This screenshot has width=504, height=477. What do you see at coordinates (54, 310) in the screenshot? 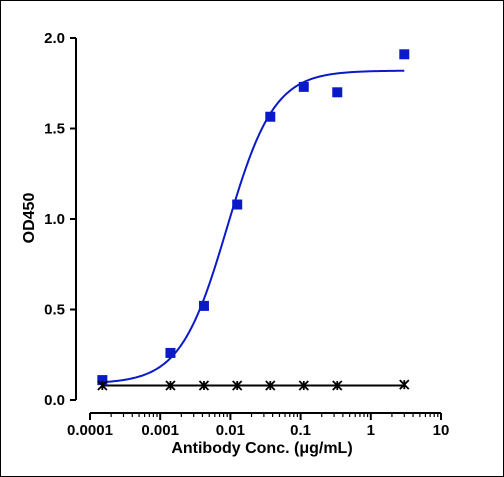
I see `y-tick-label: 0.5` at bounding box center [54, 310].